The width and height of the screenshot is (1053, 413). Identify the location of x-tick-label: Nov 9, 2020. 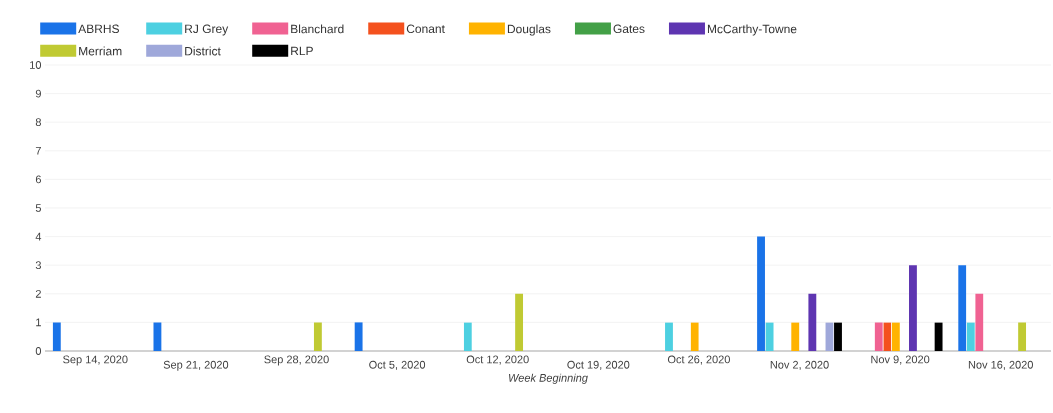
(900, 360).